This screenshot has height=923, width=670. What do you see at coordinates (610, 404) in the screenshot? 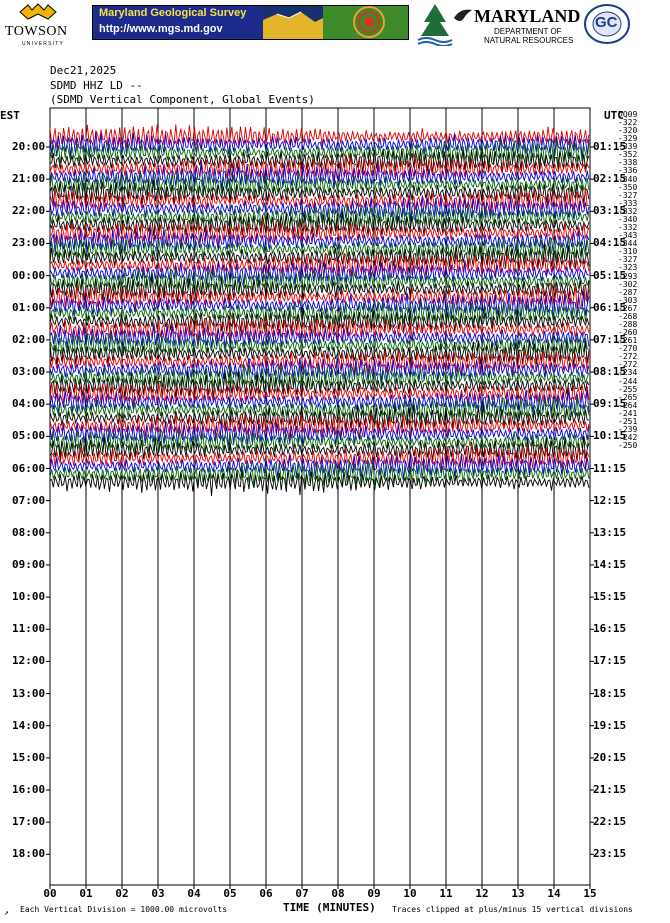
I see `right-hour-label: 09:15` at bounding box center [610, 404].